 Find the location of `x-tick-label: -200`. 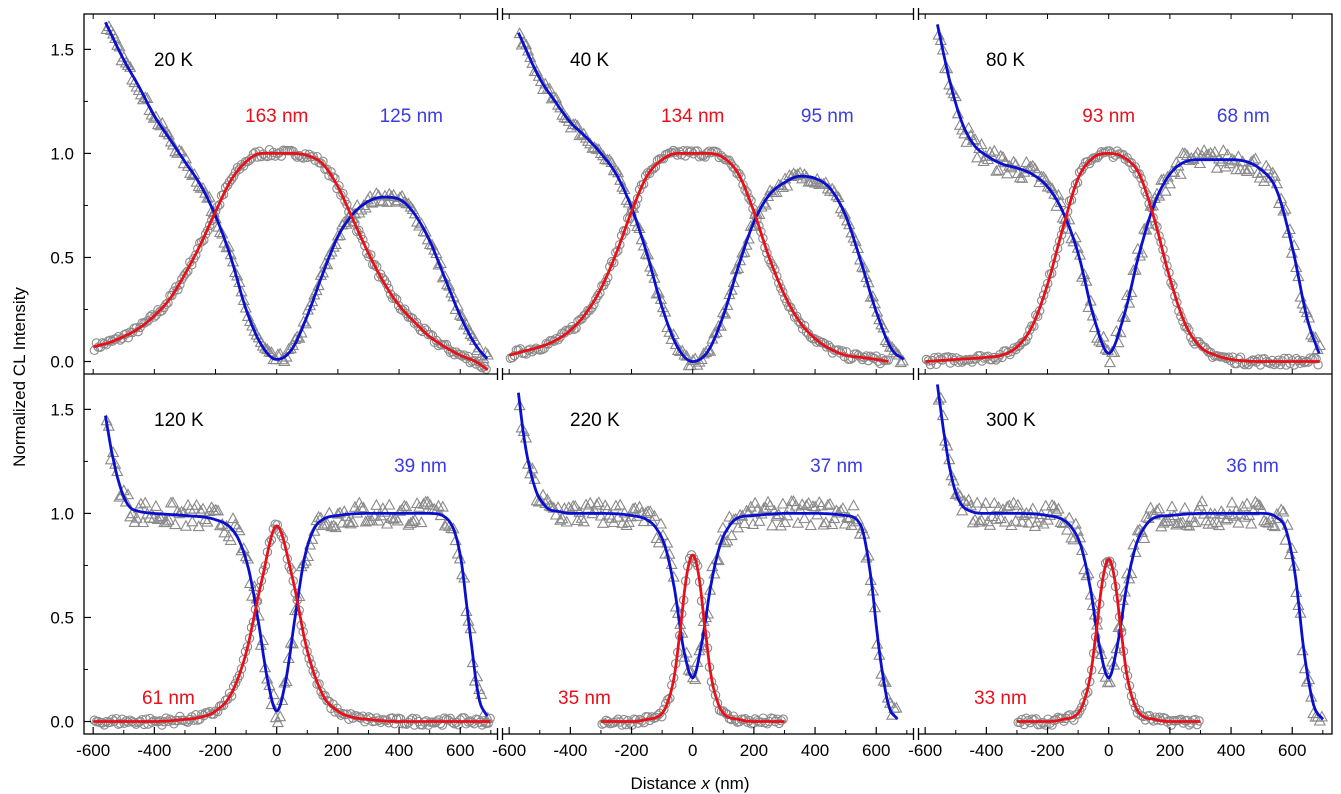

x-tick-label: -200 is located at coordinates (632, 750).